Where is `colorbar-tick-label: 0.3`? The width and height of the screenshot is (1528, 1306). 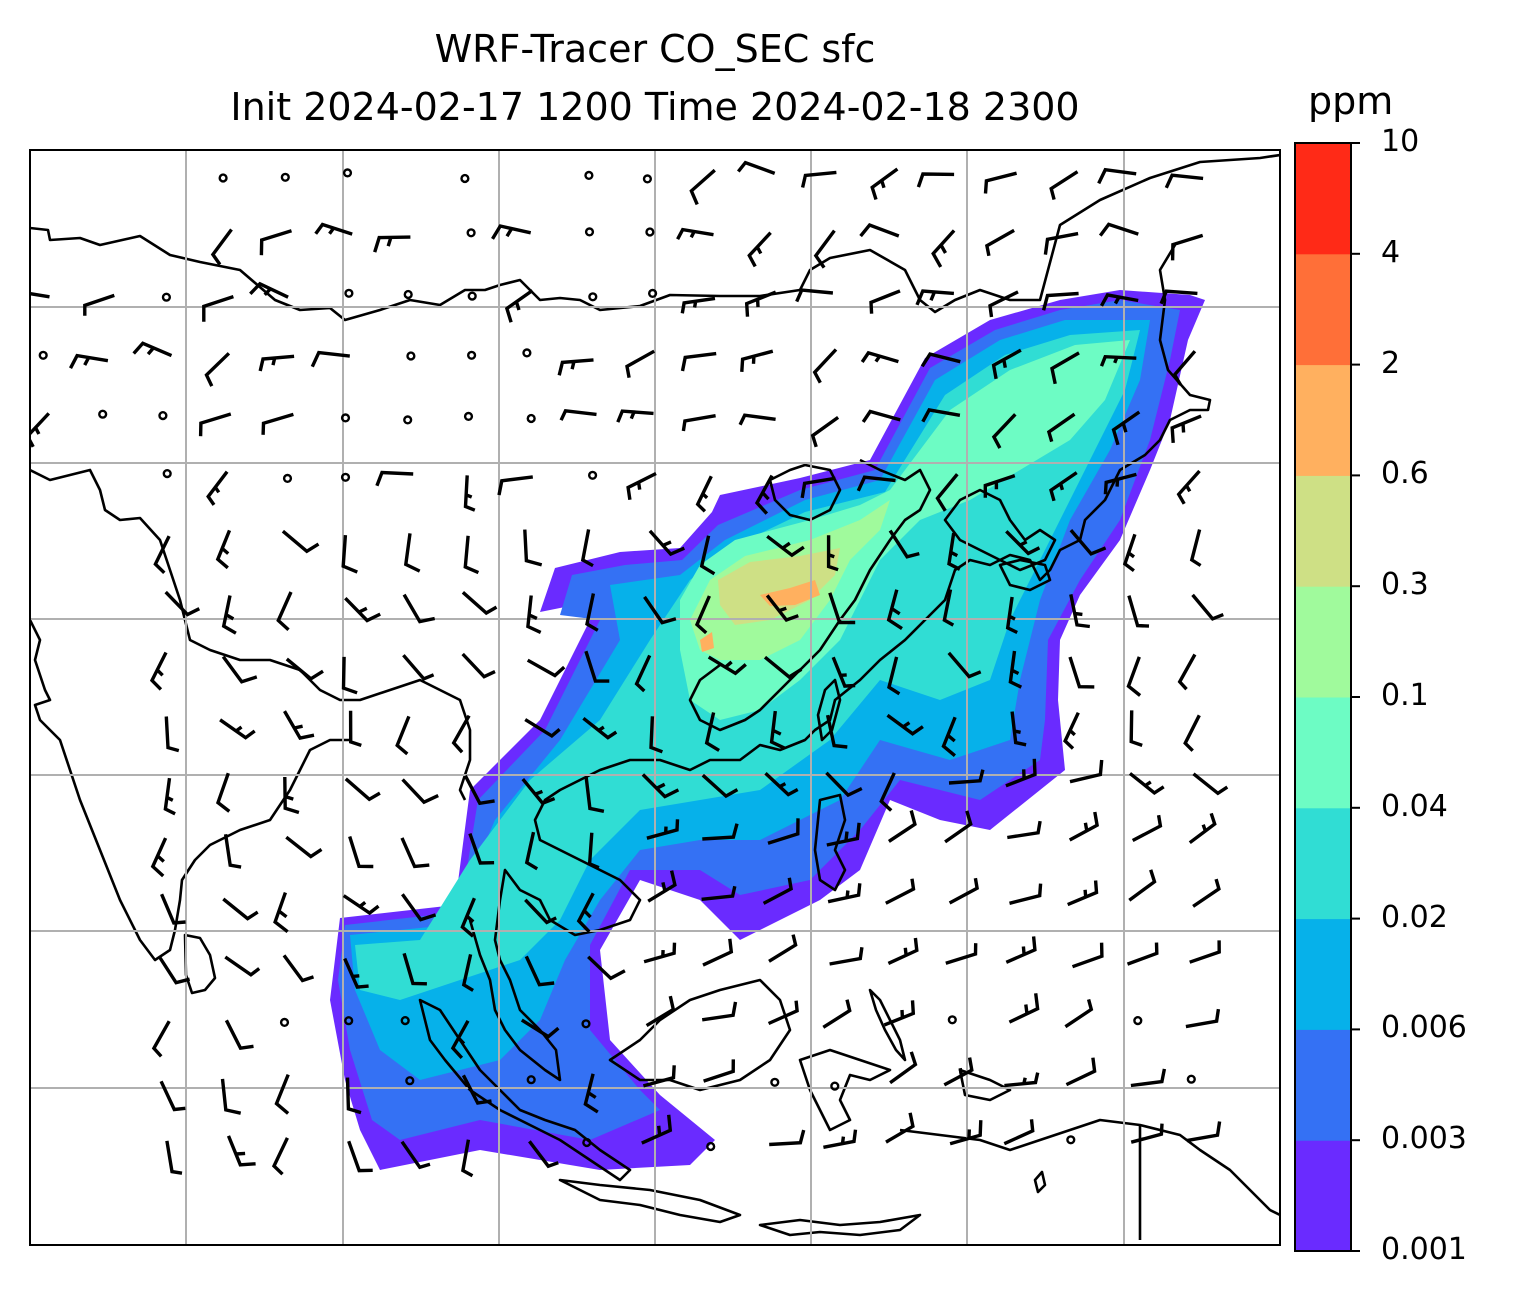 colorbar-tick-label: 0.3 is located at coordinates (1405, 585).